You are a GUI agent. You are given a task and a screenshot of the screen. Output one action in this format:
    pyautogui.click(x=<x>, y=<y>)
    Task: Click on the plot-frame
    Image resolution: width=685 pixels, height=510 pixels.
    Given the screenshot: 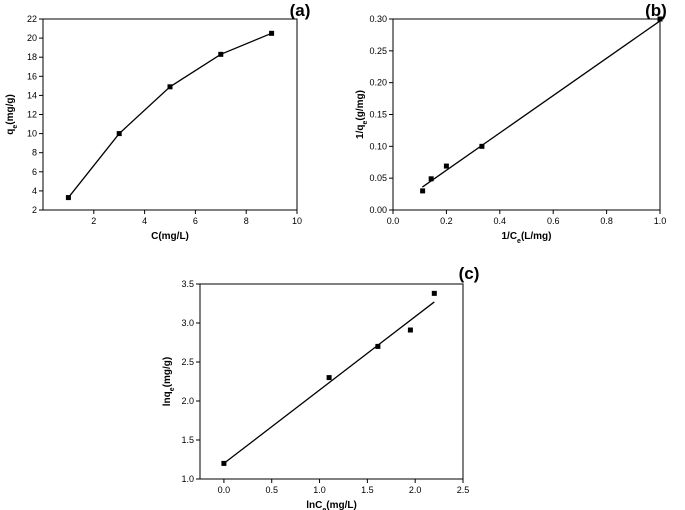 What is the action you would take?
    pyautogui.click(x=331, y=381)
    